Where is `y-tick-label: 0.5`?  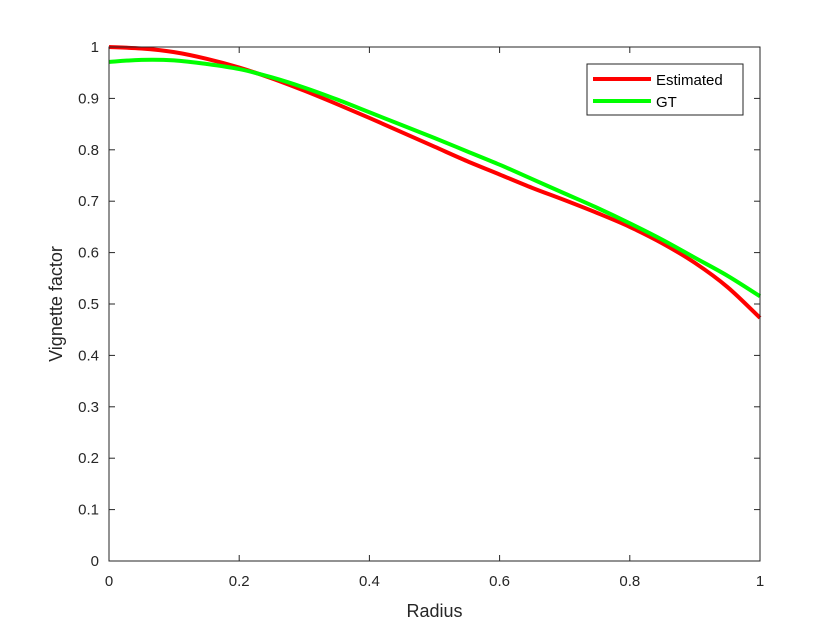
y-tick-label: 0.5 is located at coordinates (88, 304).